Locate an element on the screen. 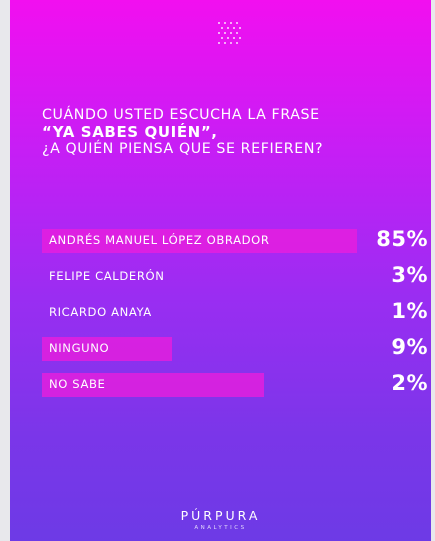 The height and width of the screenshot is (541, 435). bar-row: FELIPE CALDERÓN 3% is located at coordinates (235, 276).